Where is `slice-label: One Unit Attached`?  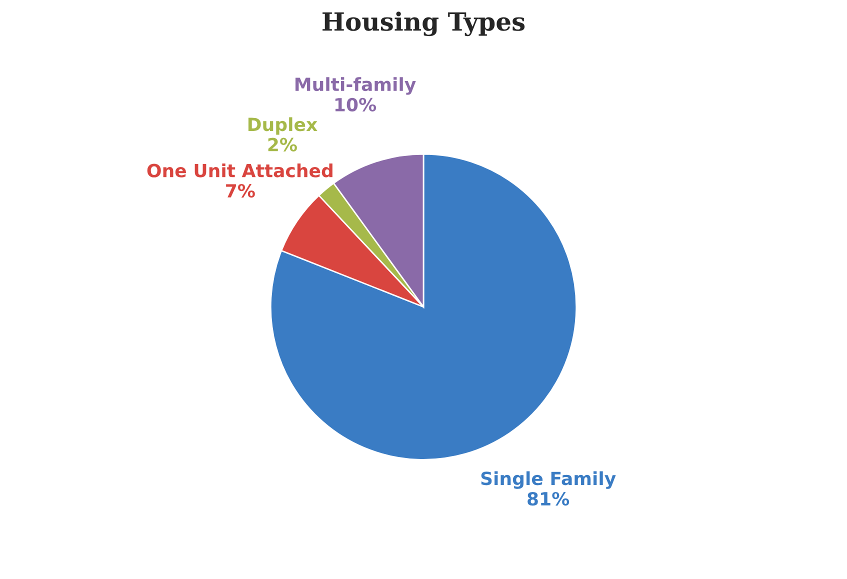
slice-label: One Unit Attached is located at coordinates (239, 170).